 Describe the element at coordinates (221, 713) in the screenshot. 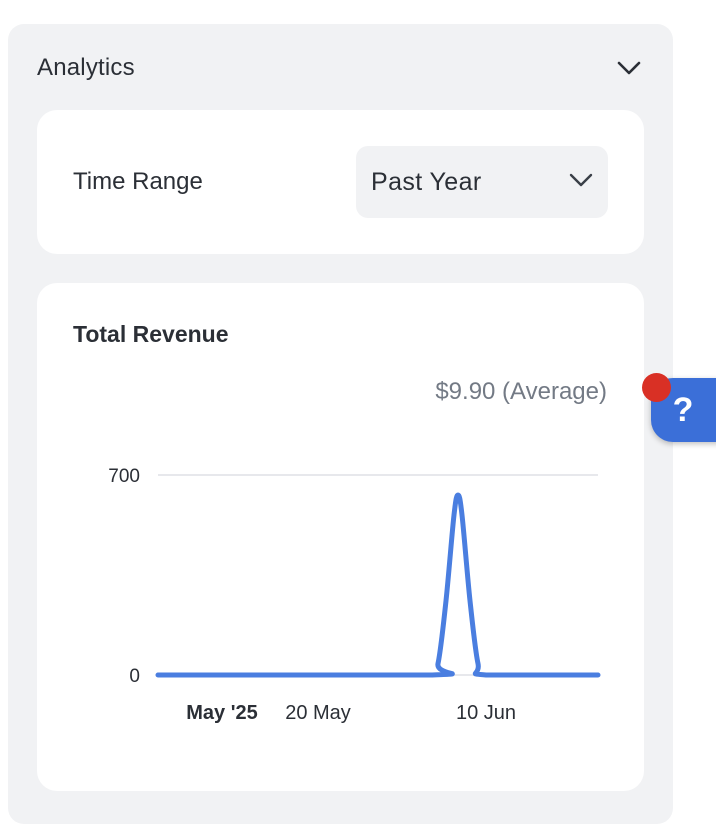

I see `x-tick-label-0: May '25` at that location.